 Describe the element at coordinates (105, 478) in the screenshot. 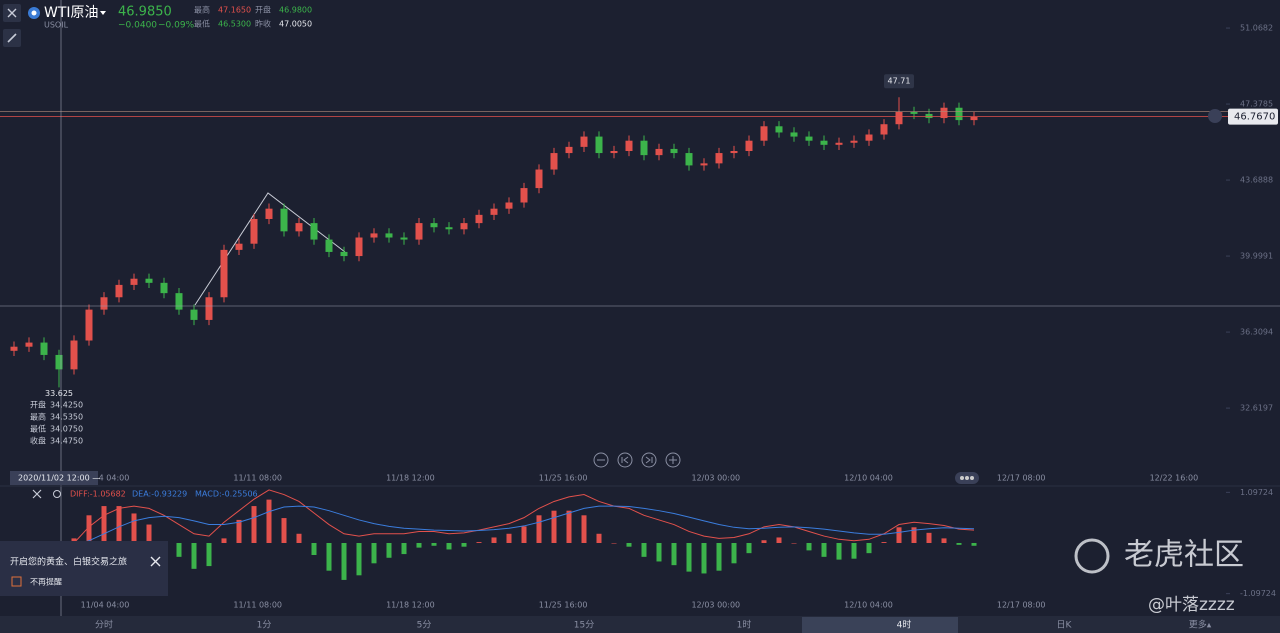

I see `x-tick-label: 11/04 04:00` at that location.